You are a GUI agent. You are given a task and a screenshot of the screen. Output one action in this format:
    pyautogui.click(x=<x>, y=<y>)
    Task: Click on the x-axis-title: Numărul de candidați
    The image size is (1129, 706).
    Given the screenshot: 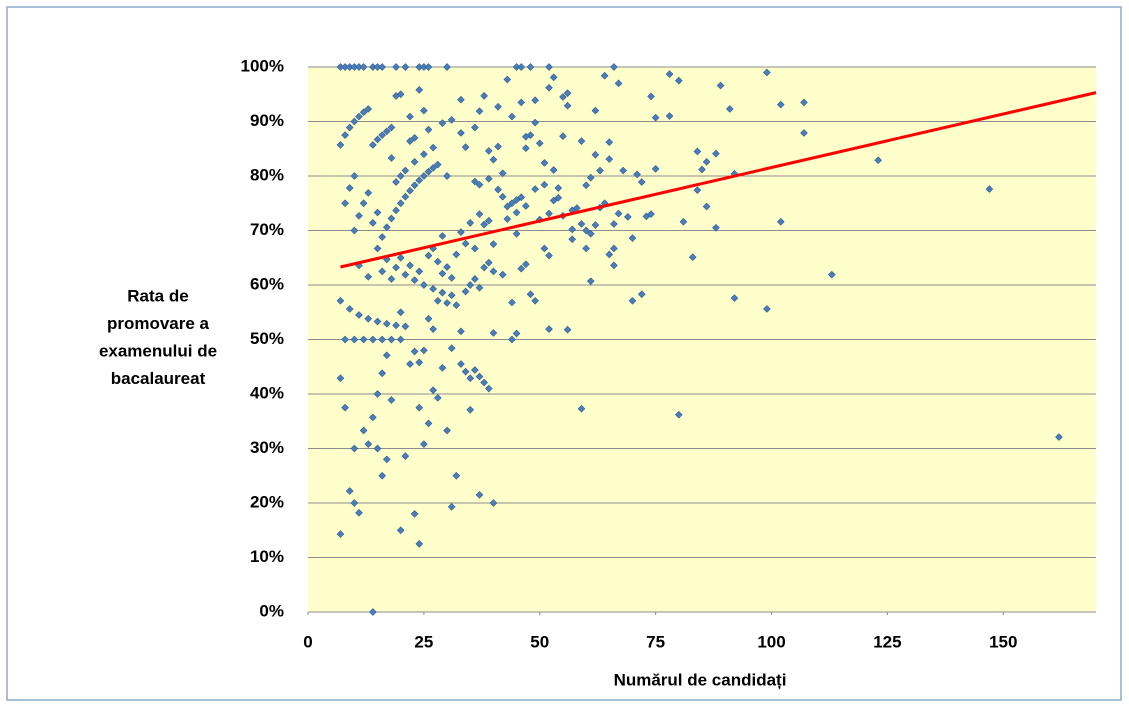 What is the action you would take?
    pyautogui.click(x=700, y=679)
    